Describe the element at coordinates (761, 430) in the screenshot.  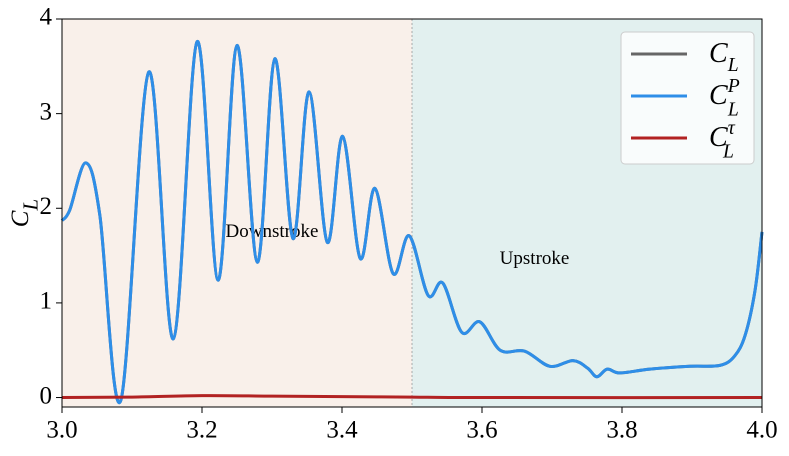
I see `x-tick-label: 4.0` at that location.